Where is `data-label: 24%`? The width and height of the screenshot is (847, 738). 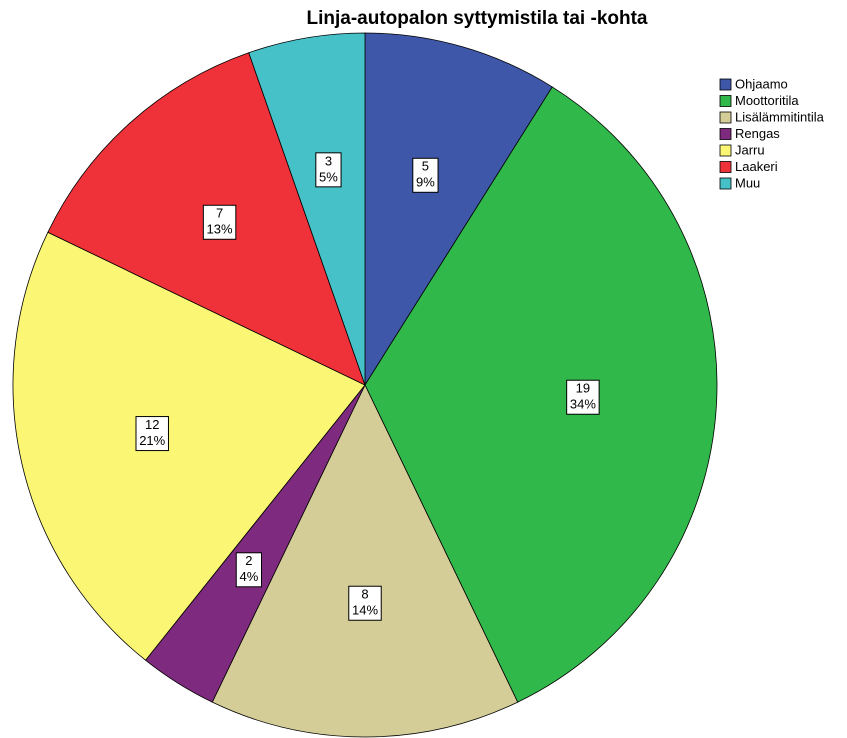 data-label: 24% is located at coordinates (249, 570).